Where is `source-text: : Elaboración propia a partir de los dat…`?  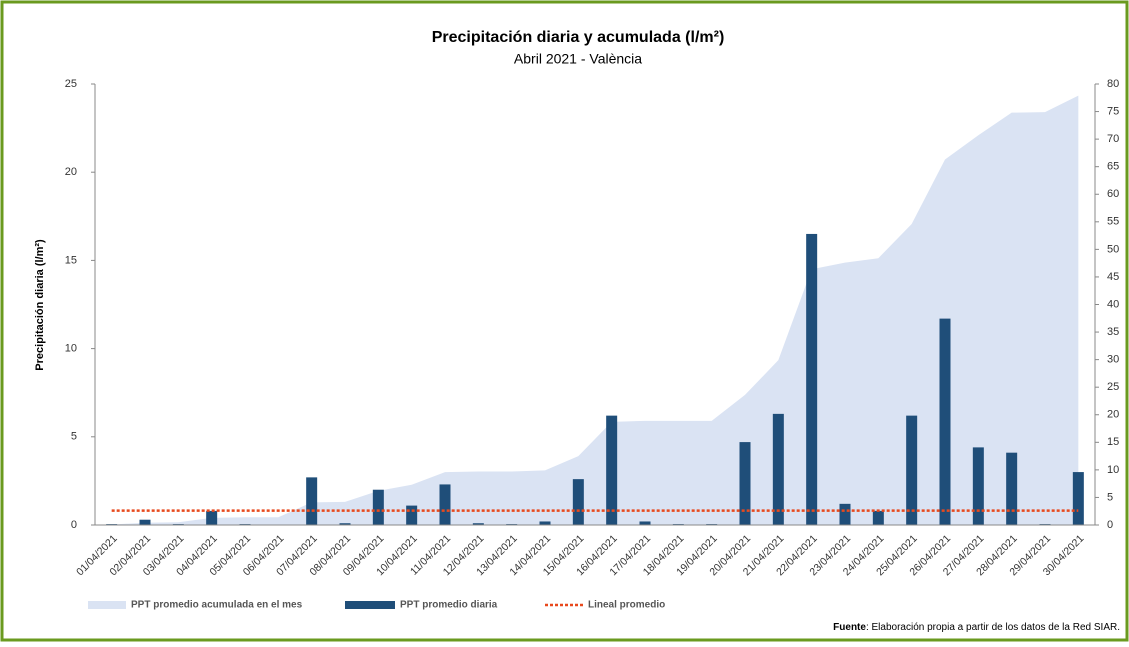
source-text: : Elaboración propia a partir de los dat… is located at coordinates (993, 627).